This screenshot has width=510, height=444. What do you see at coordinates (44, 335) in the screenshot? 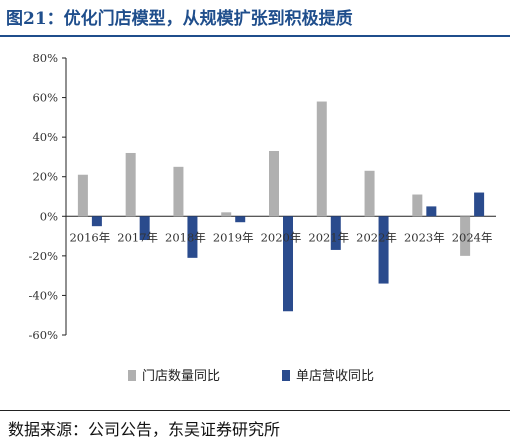
I see `y-tick-label: -60%` at bounding box center [44, 335].